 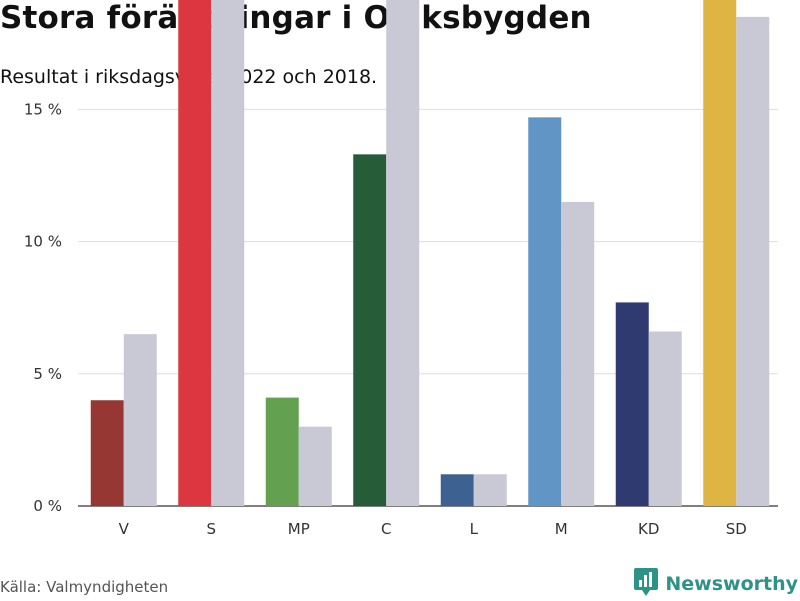 I want to click on y-tick-label: 5 %, so click(x=47, y=374).